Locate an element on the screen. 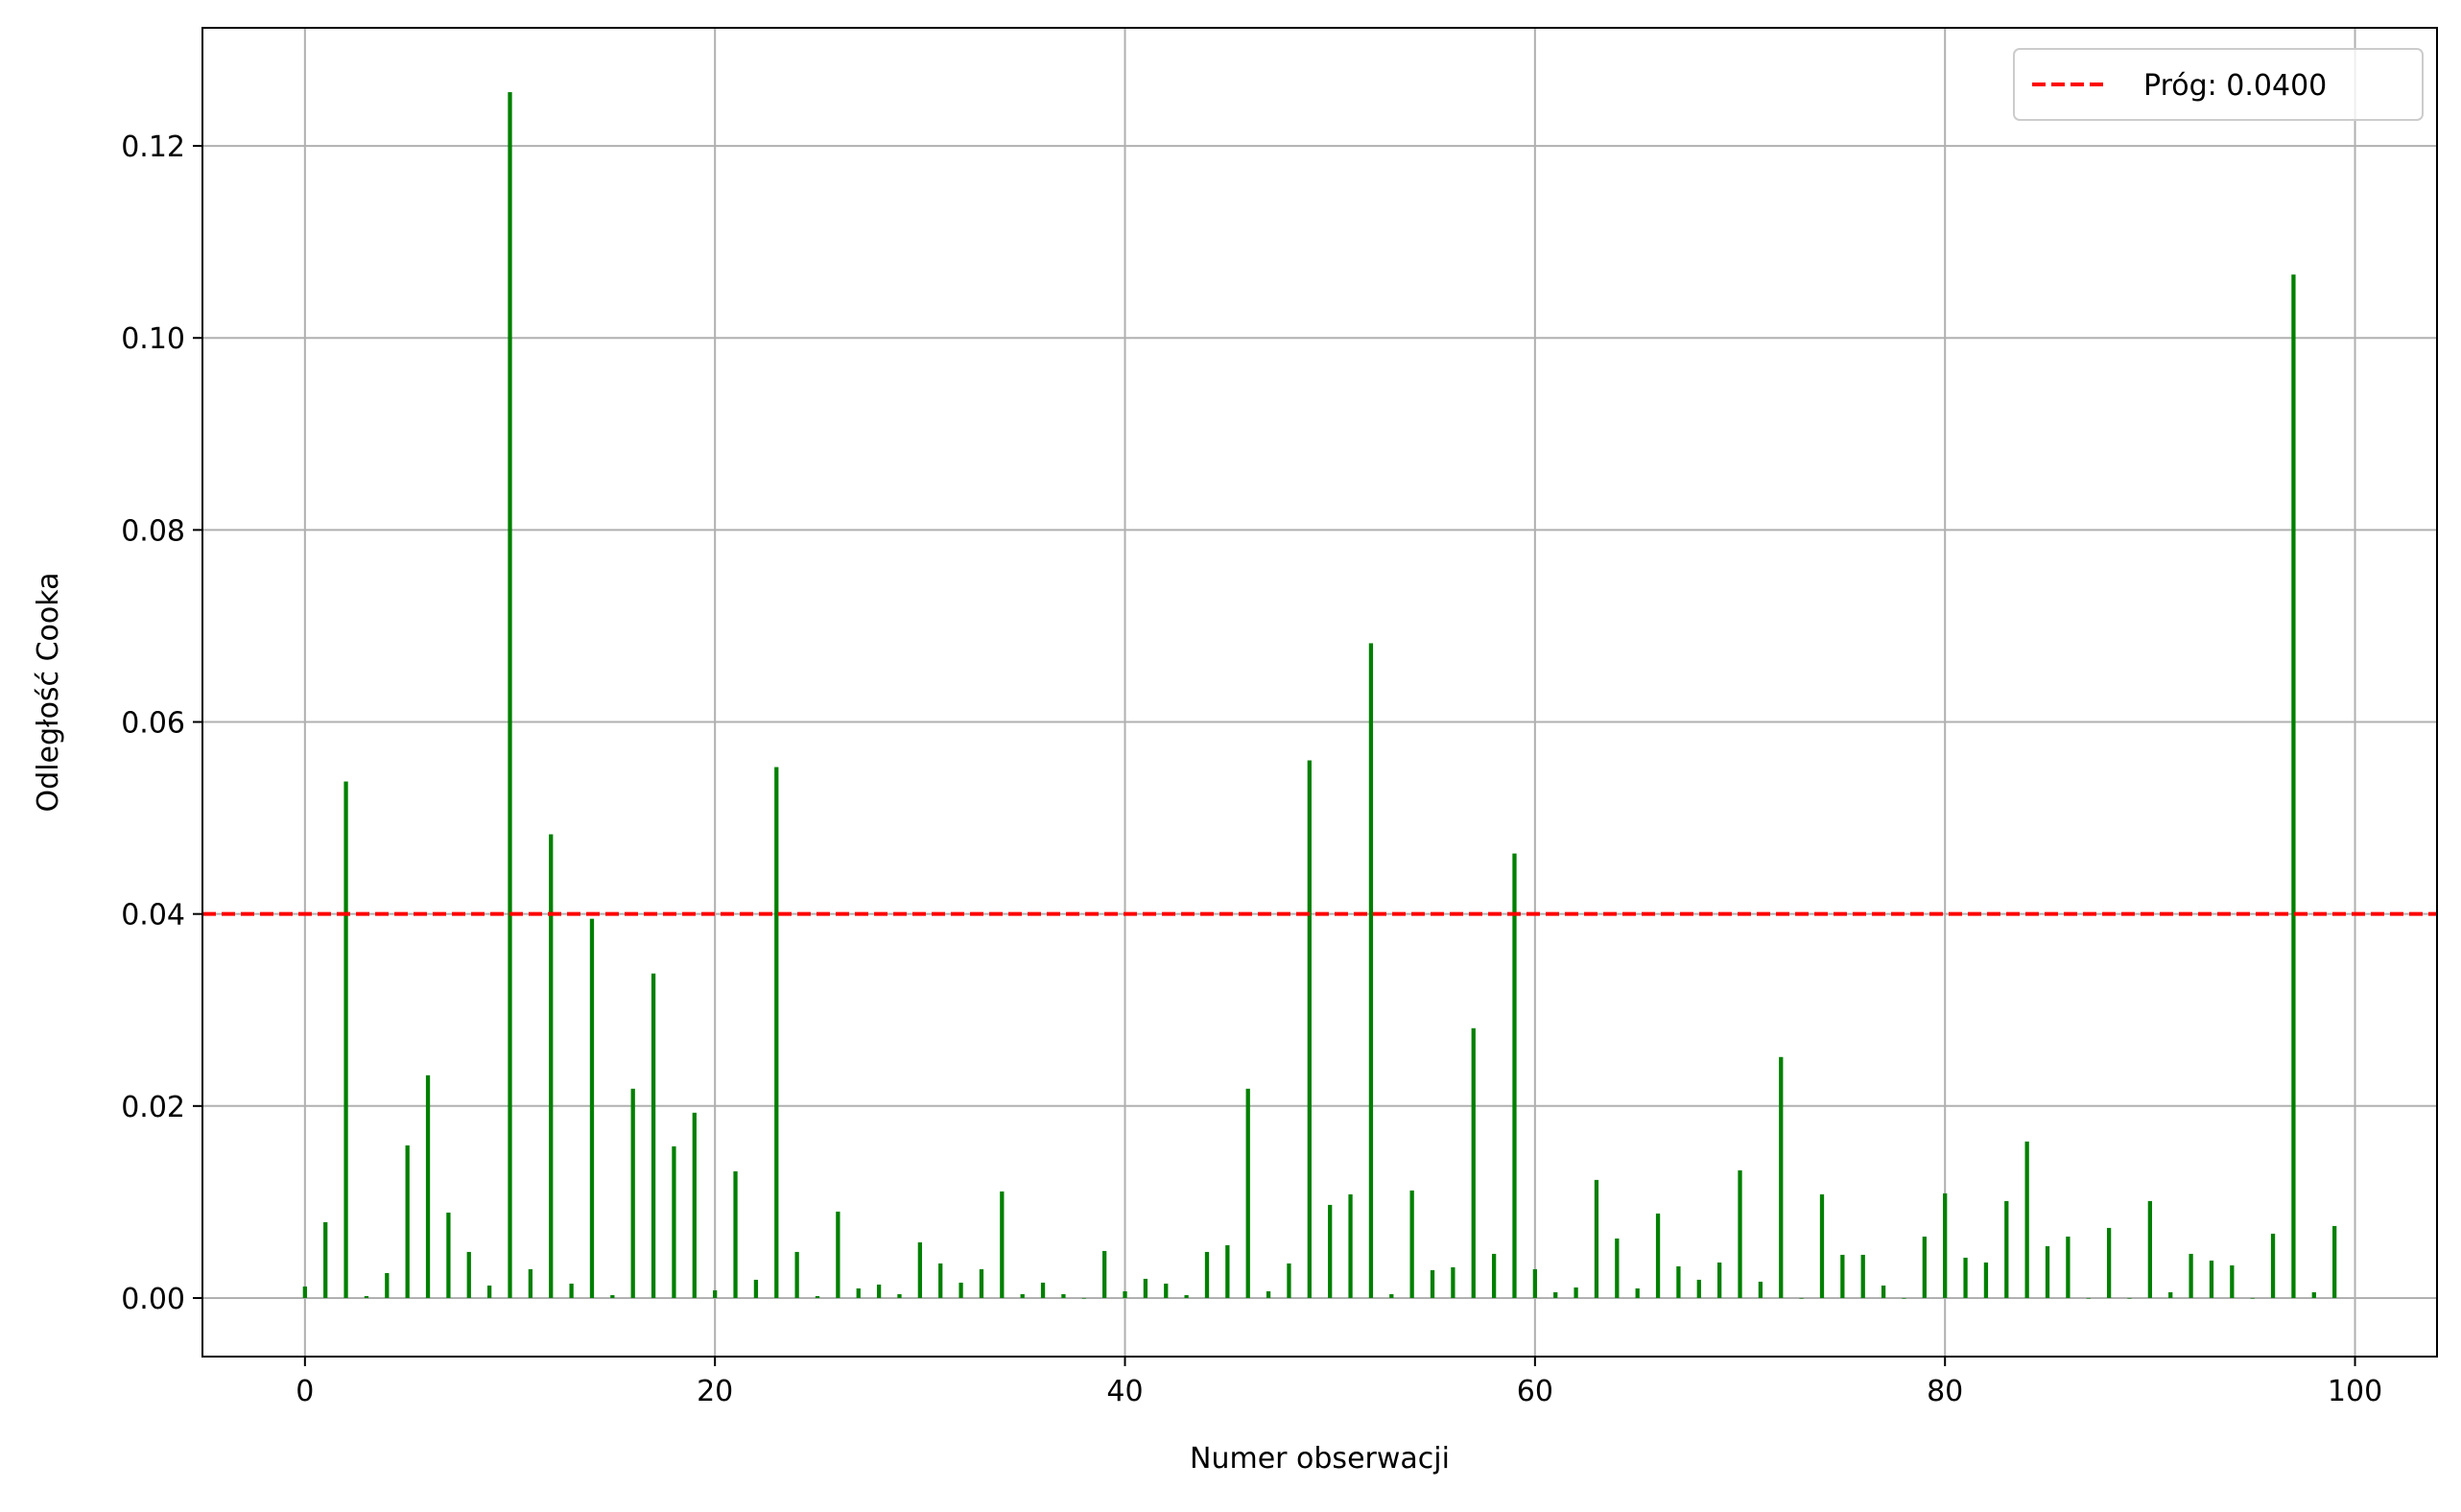 The image size is (2461, 1512). x-tick-label-2: 40 is located at coordinates (1125, 1391).